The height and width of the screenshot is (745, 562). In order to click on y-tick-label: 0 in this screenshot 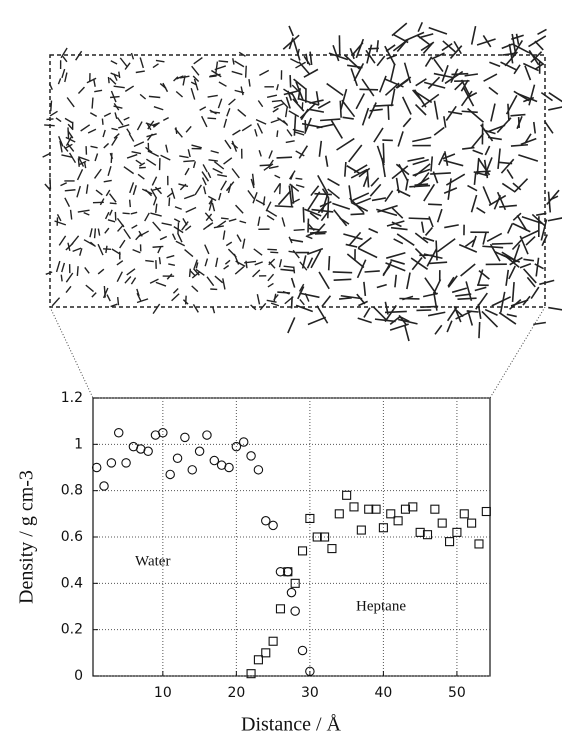, I will do `click(78, 676)`.